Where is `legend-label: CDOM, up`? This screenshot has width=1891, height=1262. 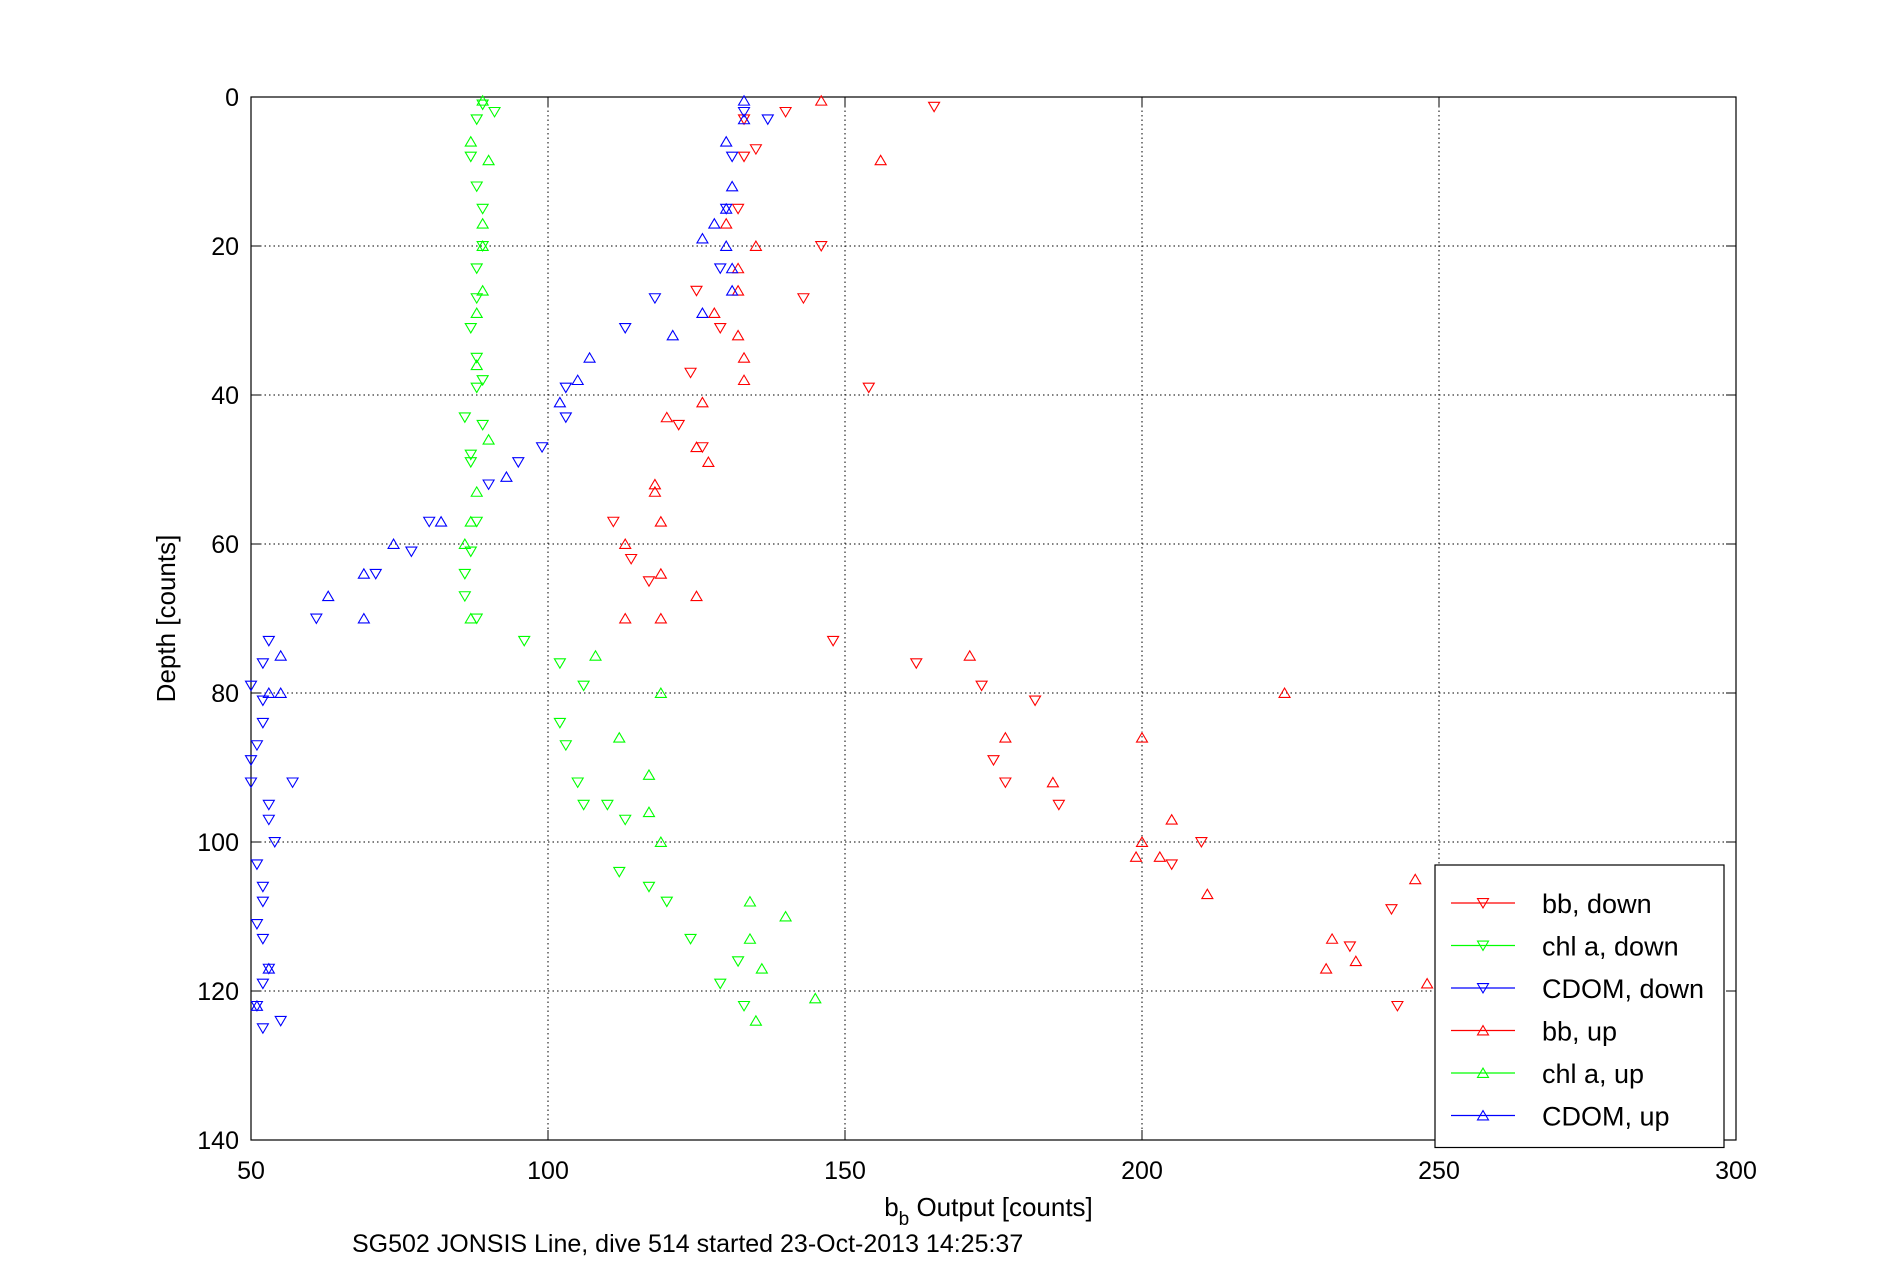 legend-label: CDOM, up is located at coordinates (1606, 1117).